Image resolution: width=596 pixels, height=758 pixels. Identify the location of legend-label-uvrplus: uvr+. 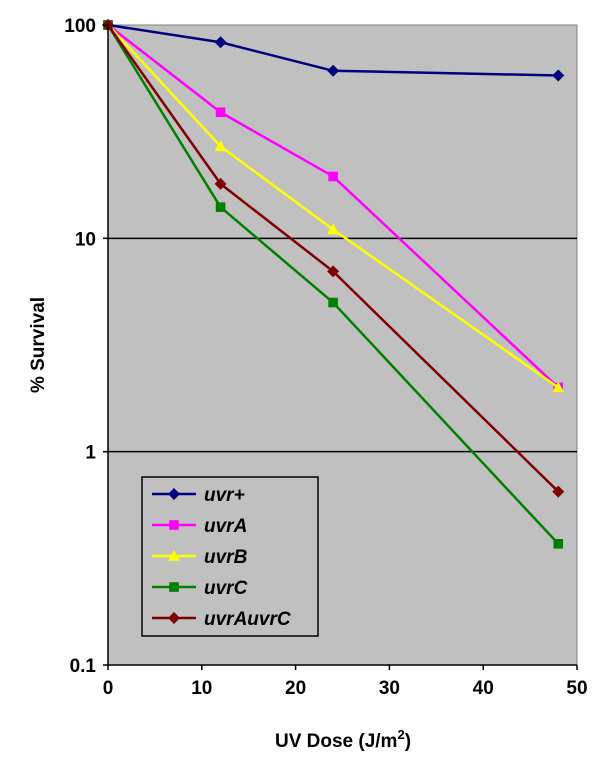
(224, 495).